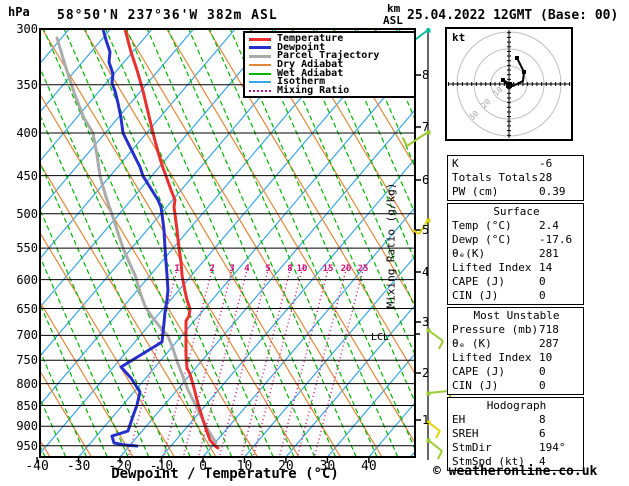 This screenshot has height=486, width=629. What do you see at coordinates (549, 329) in the screenshot?
I see `stats-row-value: 718` at bounding box center [549, 329].